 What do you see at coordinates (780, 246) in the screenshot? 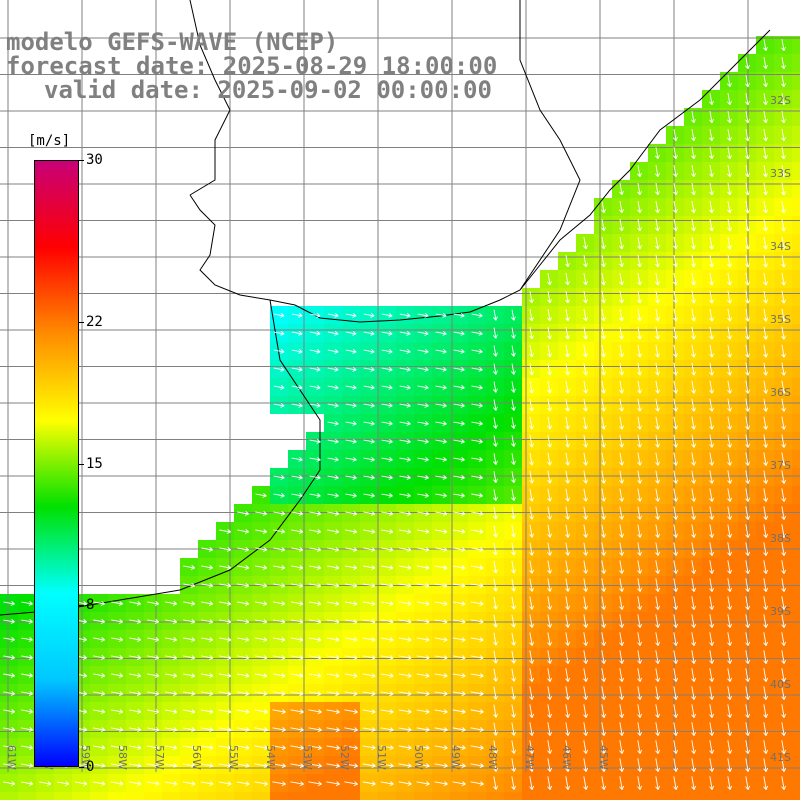
I see `latitude-label: 34S` at bounding box center [780, 246].